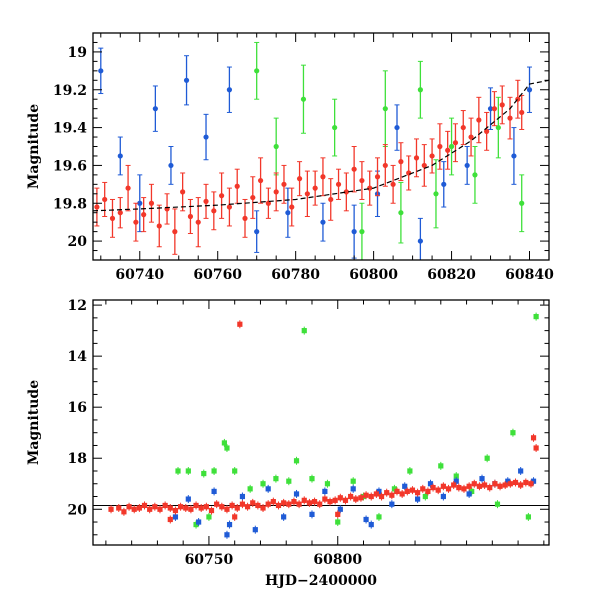 Image resolution: width=600 pixels, height=600 pixels. Describe the element at coordinates (373, 275) in the screenshot. I see `x-tick-label: 60800` at that location.